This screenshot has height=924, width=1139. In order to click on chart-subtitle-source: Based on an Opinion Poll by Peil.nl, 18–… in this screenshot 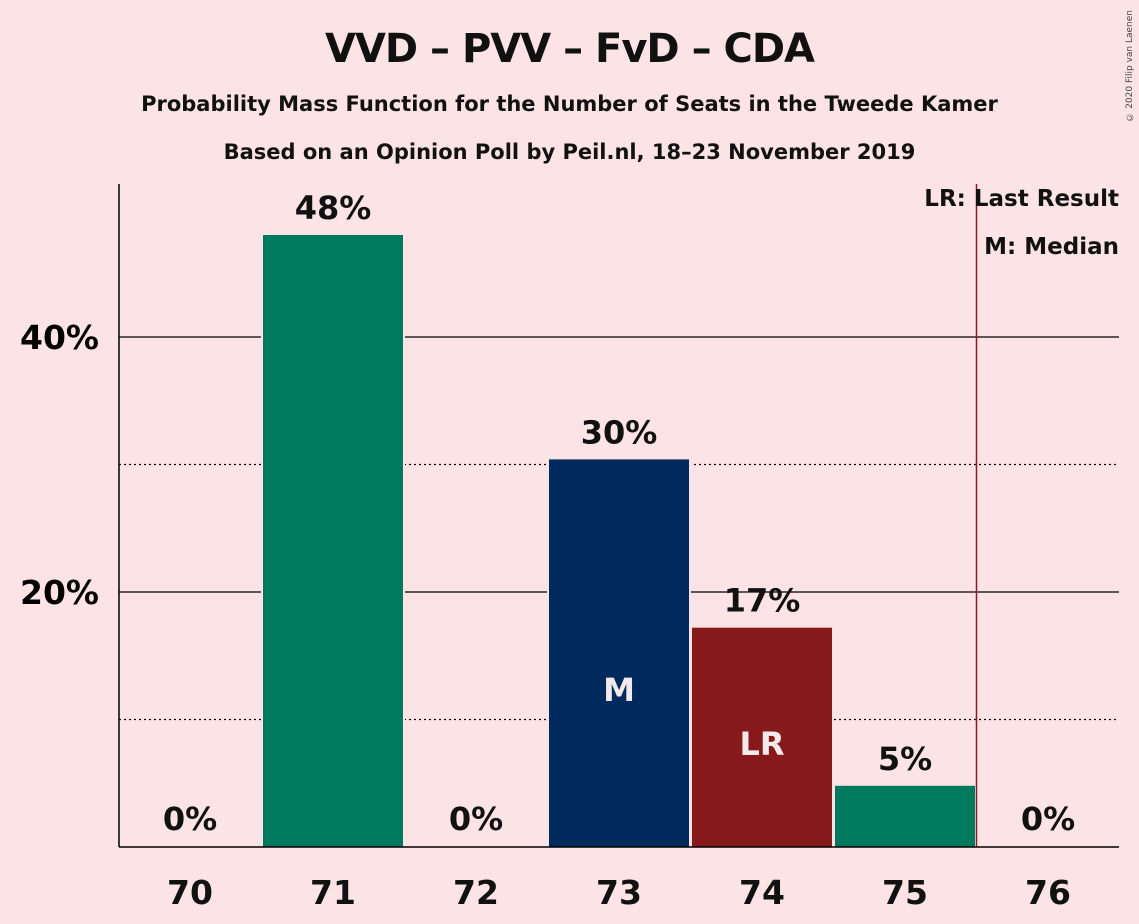, I will do `click(569, 152)`.